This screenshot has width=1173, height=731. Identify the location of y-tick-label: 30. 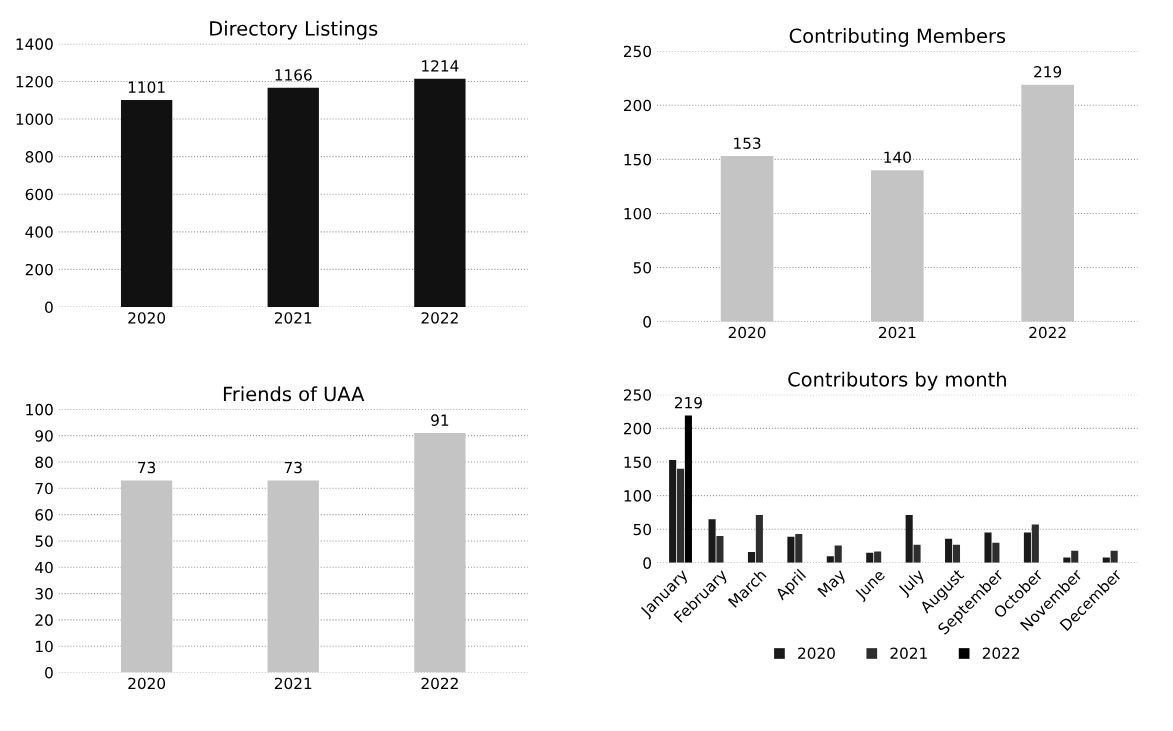
(44, 594).